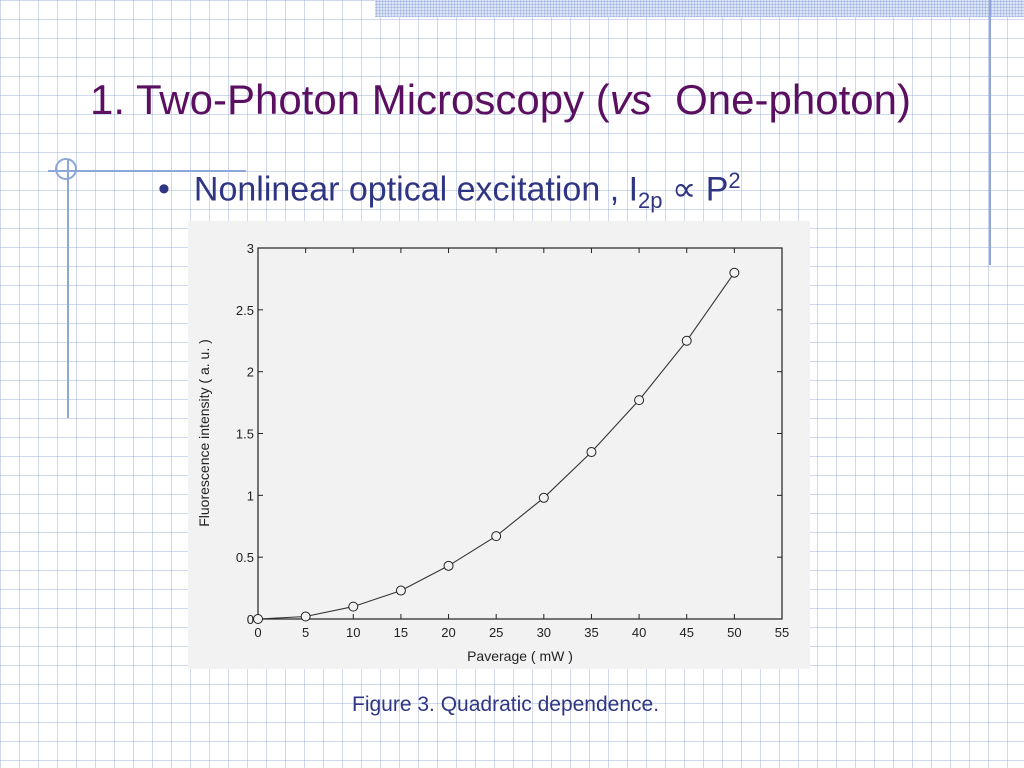 The width and height of the screenshot is (1024, 768). Describe the element at coordinates (639, 632) in the screenshot. I see `x-tick-label: 40` at that location.